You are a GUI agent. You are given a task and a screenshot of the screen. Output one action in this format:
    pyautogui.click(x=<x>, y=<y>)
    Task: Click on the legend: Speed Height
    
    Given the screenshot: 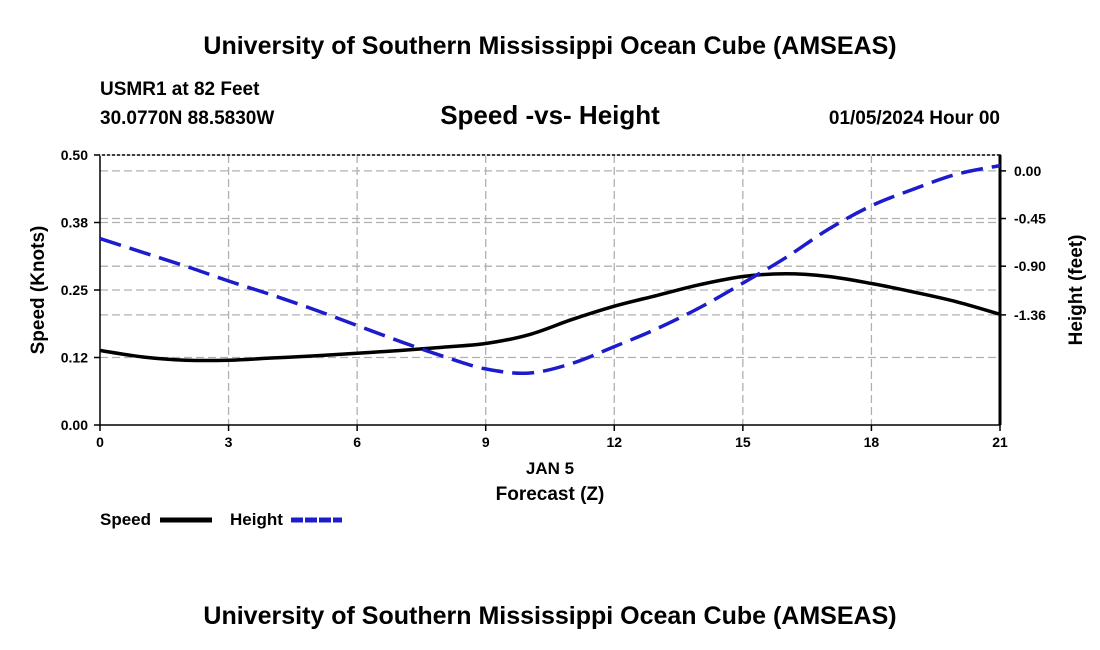 What is the action you would take?
    pyautogui.click(x=221, y=519)
    